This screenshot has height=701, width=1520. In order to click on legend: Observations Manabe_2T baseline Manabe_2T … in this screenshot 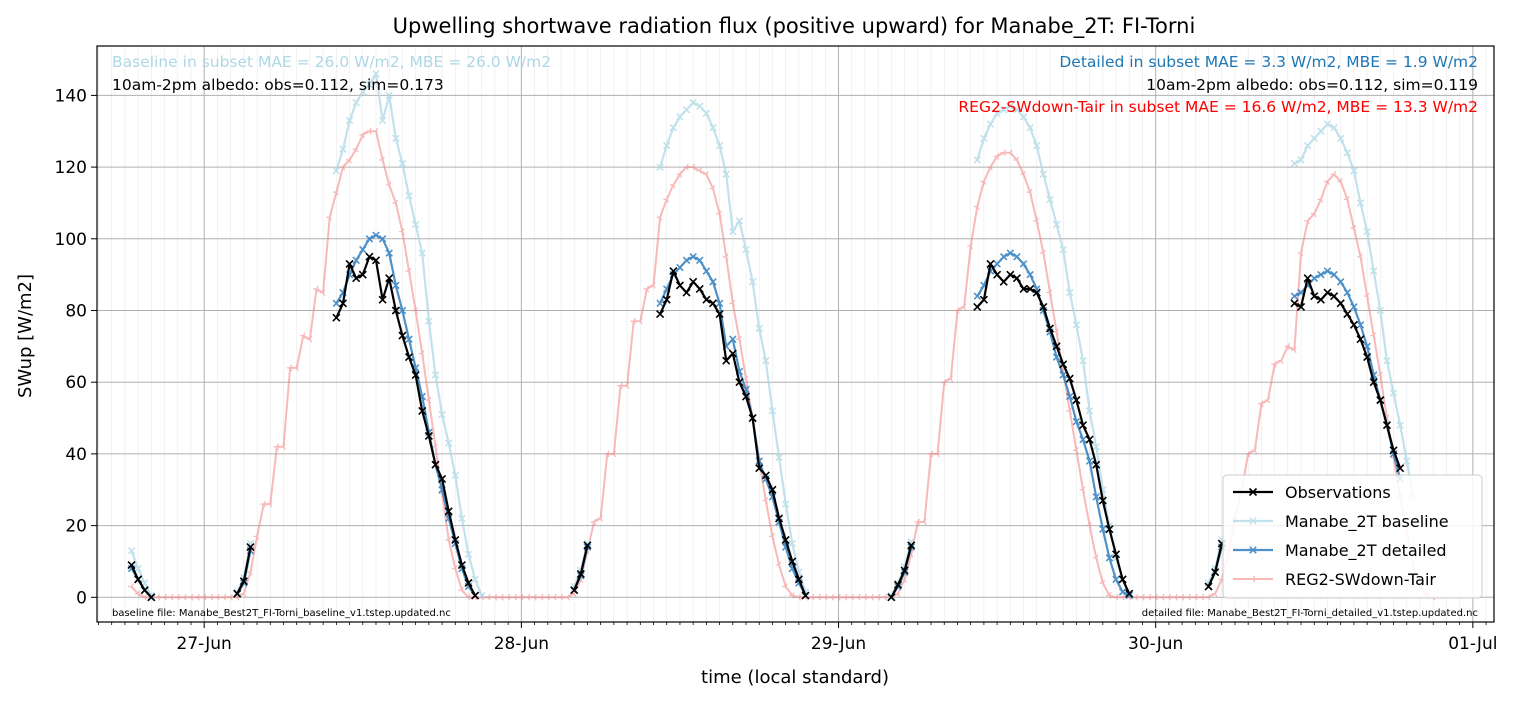, I will do `click(1352, 536)`.